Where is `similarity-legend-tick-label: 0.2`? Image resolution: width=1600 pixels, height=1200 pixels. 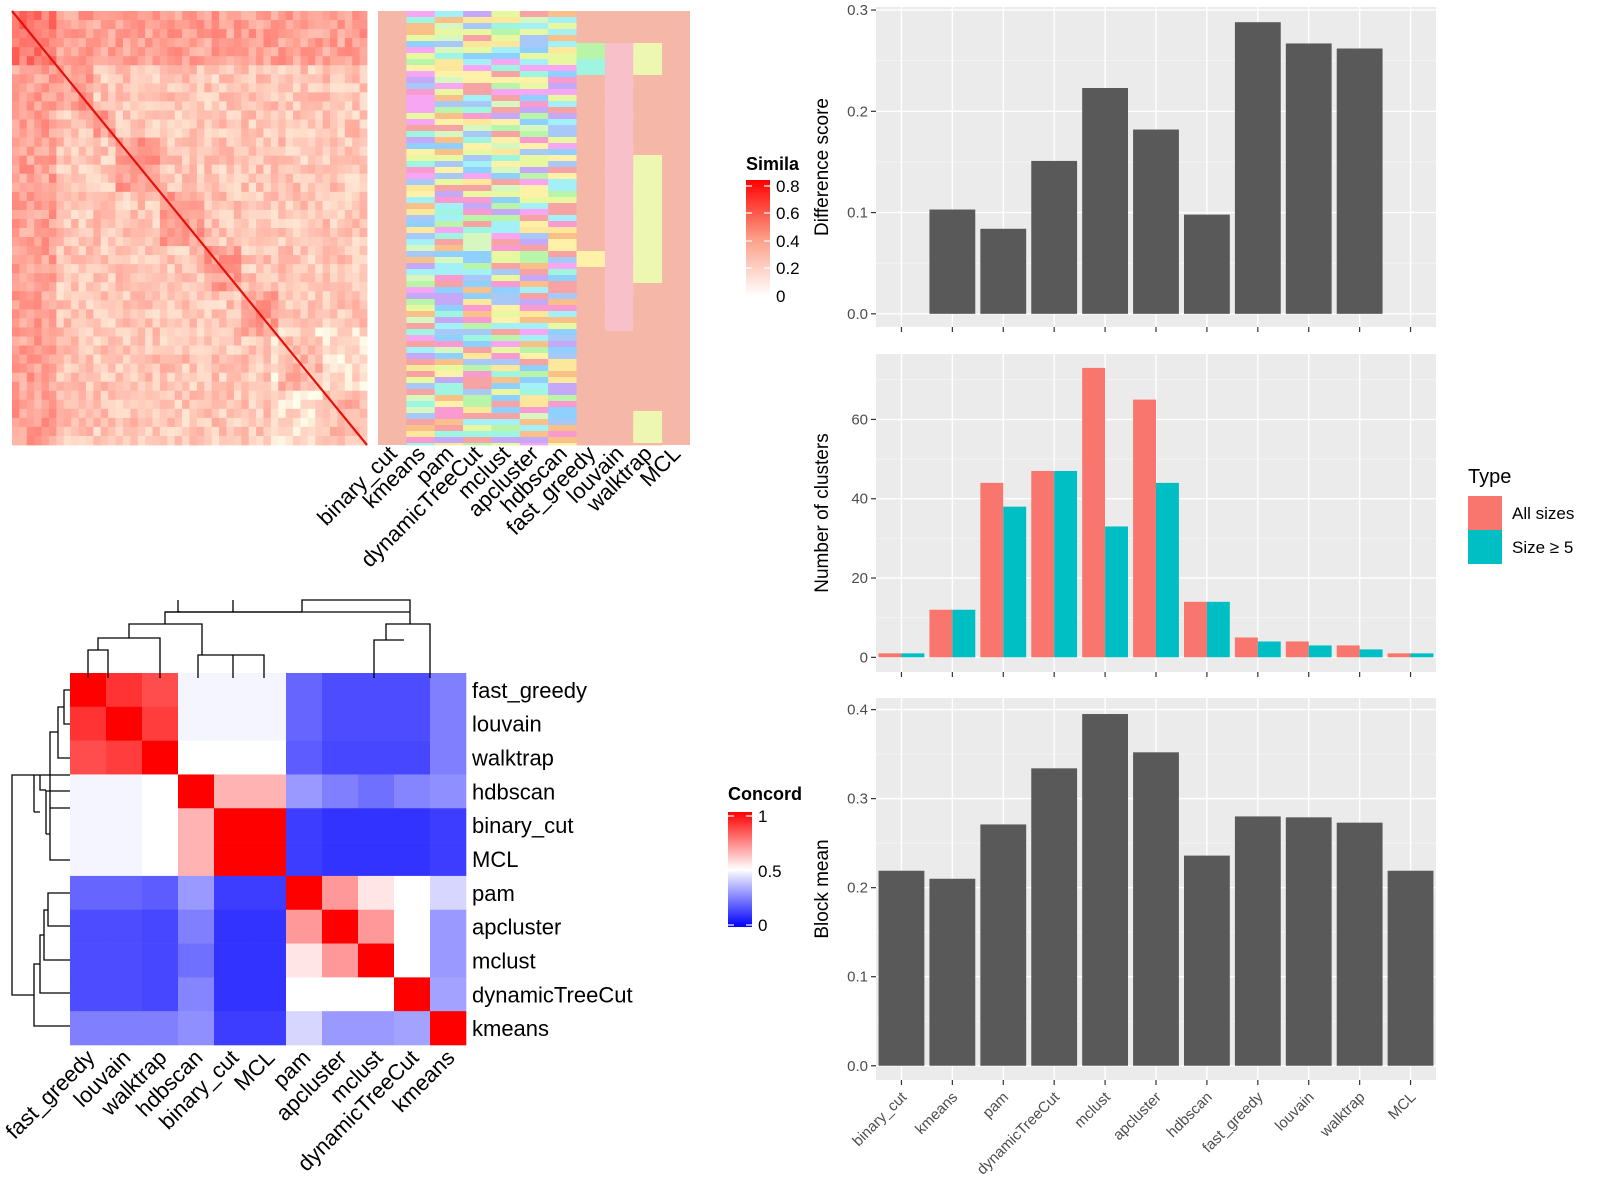
similarity-legend-tick-label: 0.2 is located at coordinates (788, 268).